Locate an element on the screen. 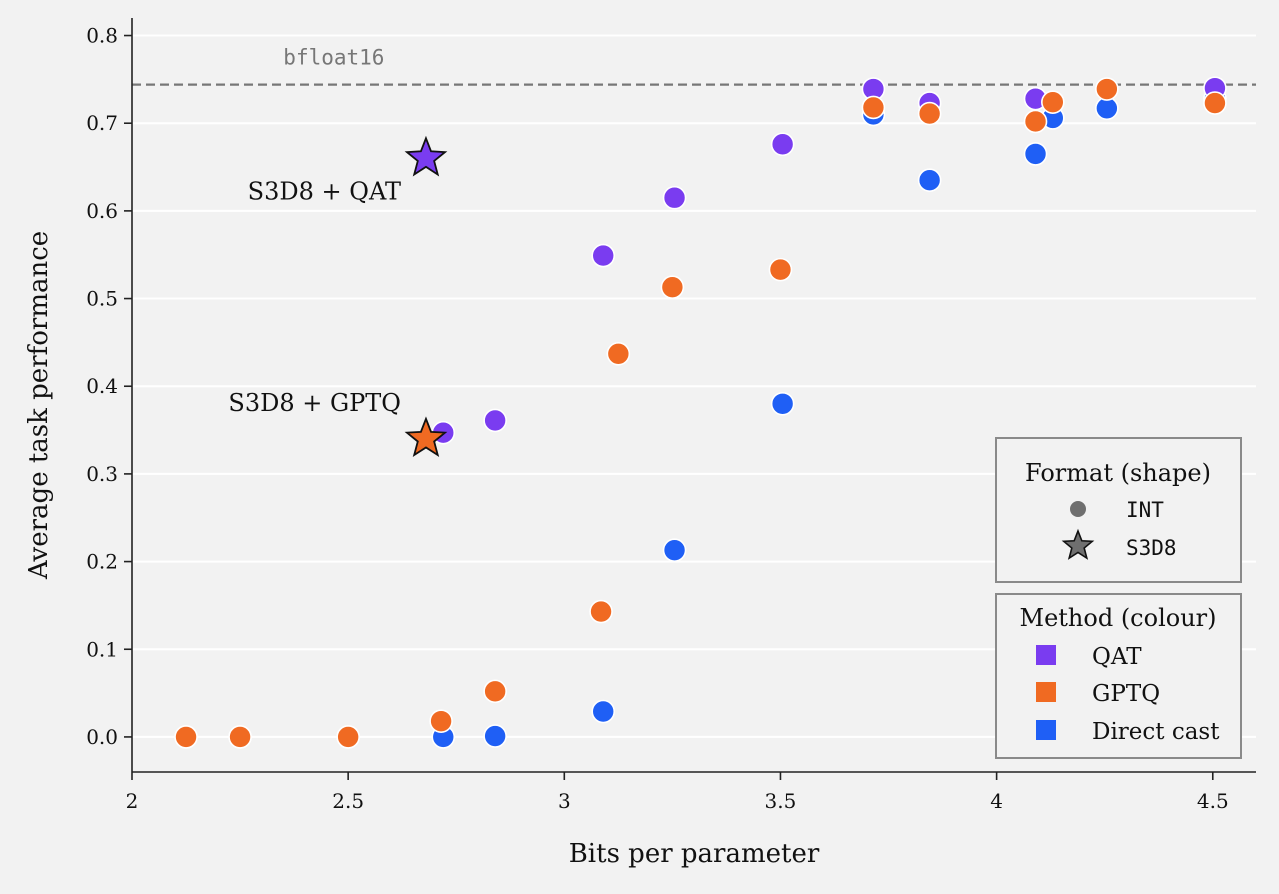  legend-star-marker is located at coordinates (1078, 544).